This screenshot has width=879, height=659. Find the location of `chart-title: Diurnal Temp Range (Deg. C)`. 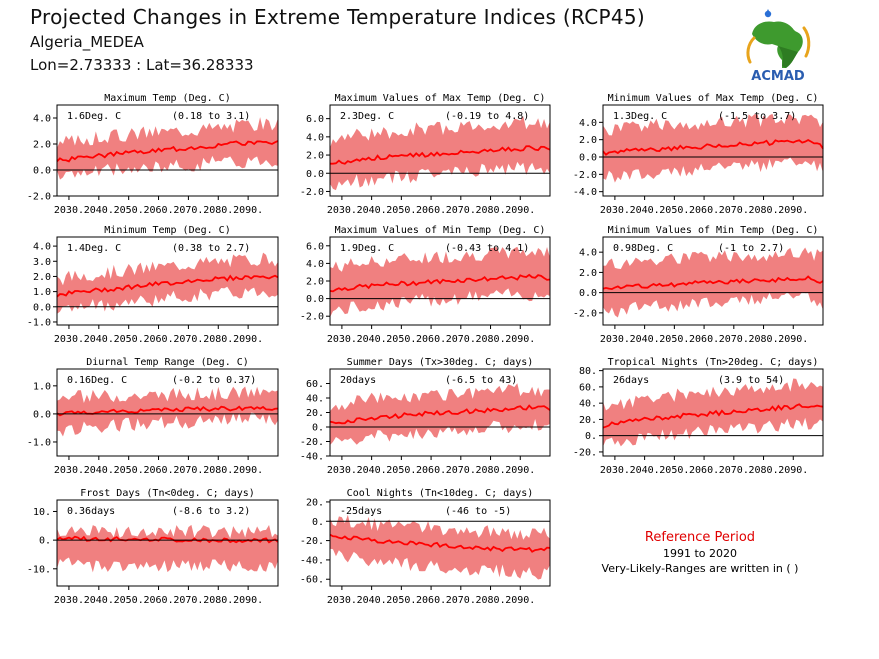

chart-title: Diurnal Temp Range (Deg. C) is located at coordinates (167, 362).